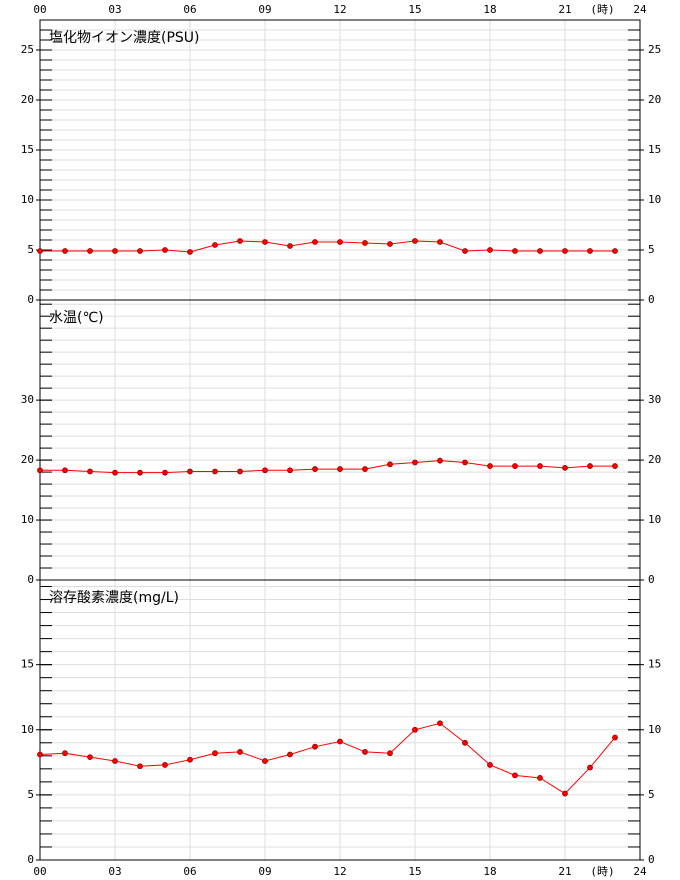 This screenshot has height=880, width=680. What do you see at coordinates (327, 246) in the screenshot?
I see `series-line` at bounding box center [327, 246].